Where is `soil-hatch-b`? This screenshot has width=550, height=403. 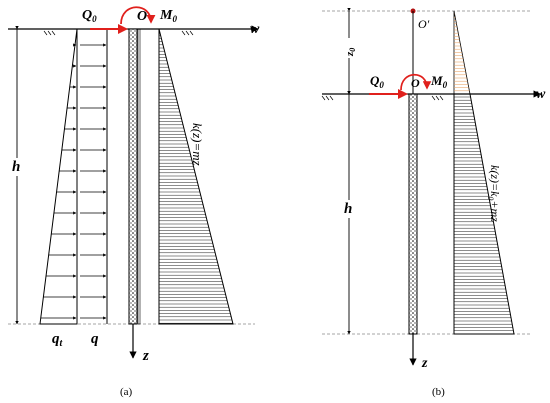 soil-hatch-b is located at coordinates (382, 98).